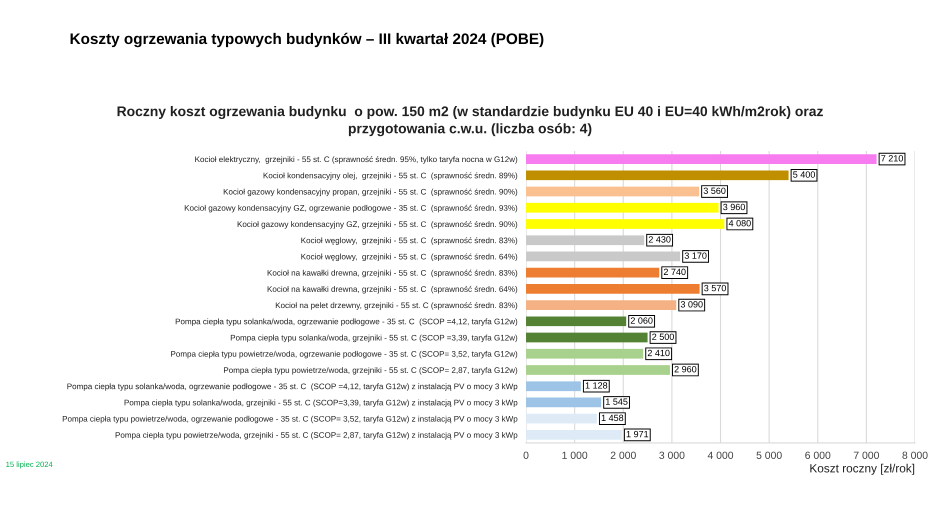 The height and width of the screenshot is (529, 940). Describe the element at coordinates (862, 469) in the screenshot. I see `x-axis-title: Koszt roczny [zł/rok]` at that location.